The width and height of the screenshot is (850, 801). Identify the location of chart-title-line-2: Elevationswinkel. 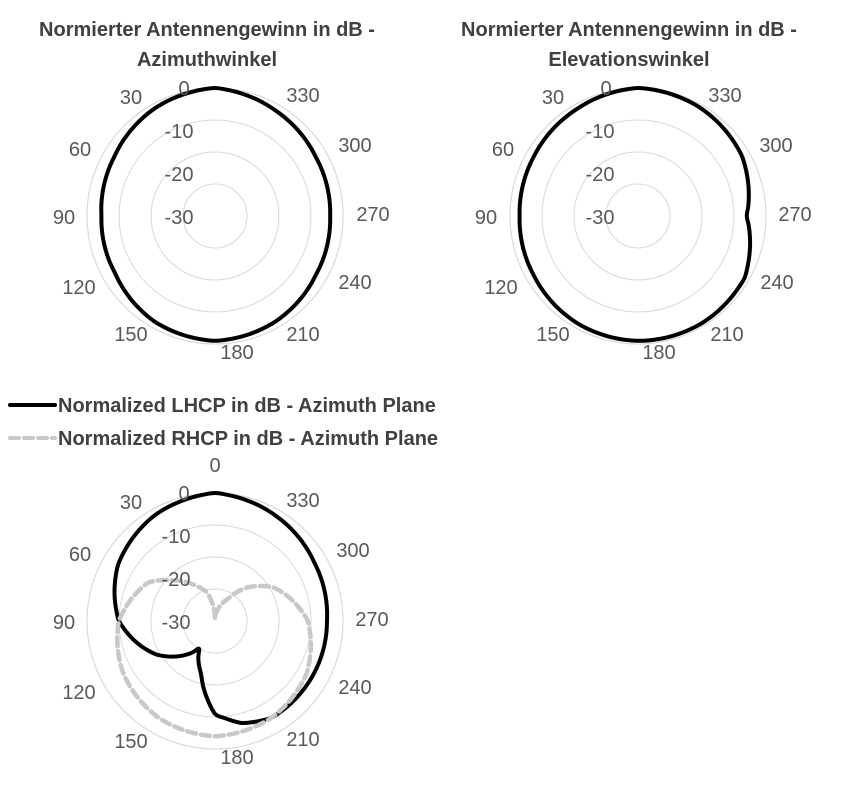
(628, 60).